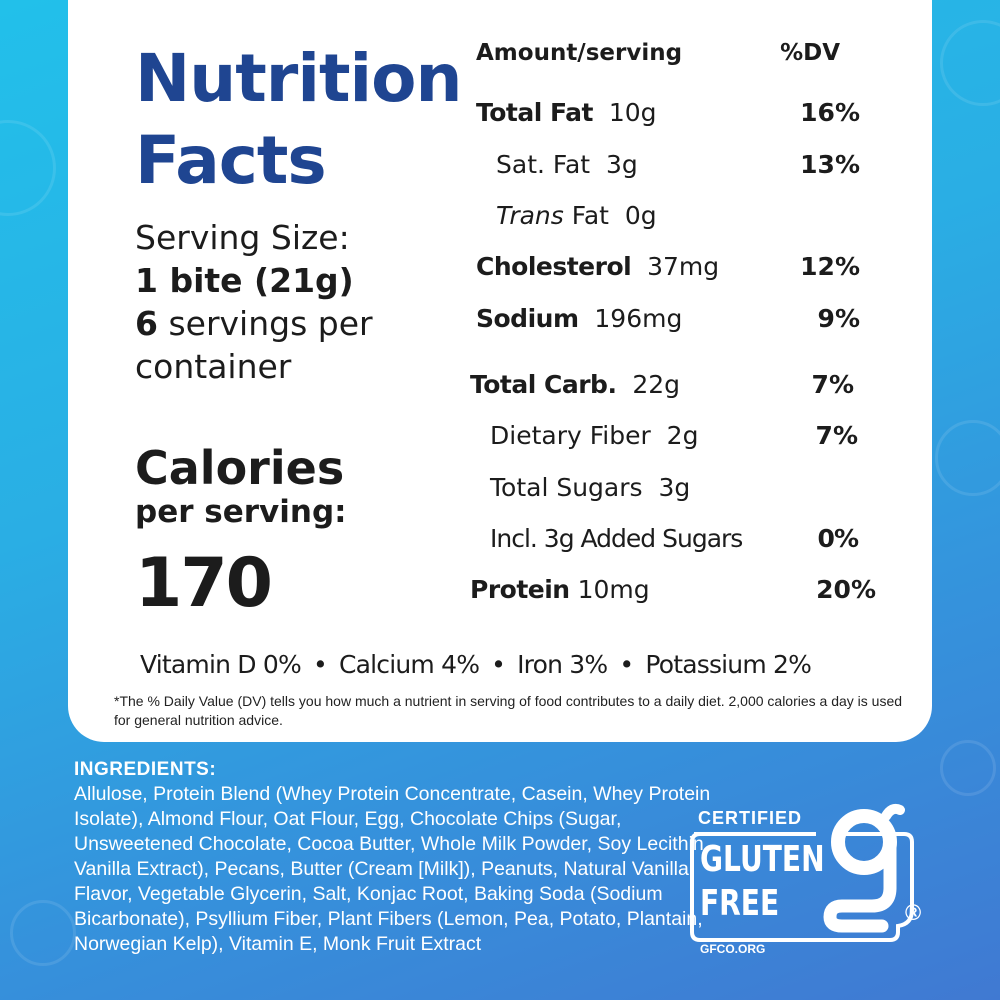 The width and height of the screenshot is (1000, 1000). I want to click on nutrient-name: Dietary Fiber, so click(570, 435).